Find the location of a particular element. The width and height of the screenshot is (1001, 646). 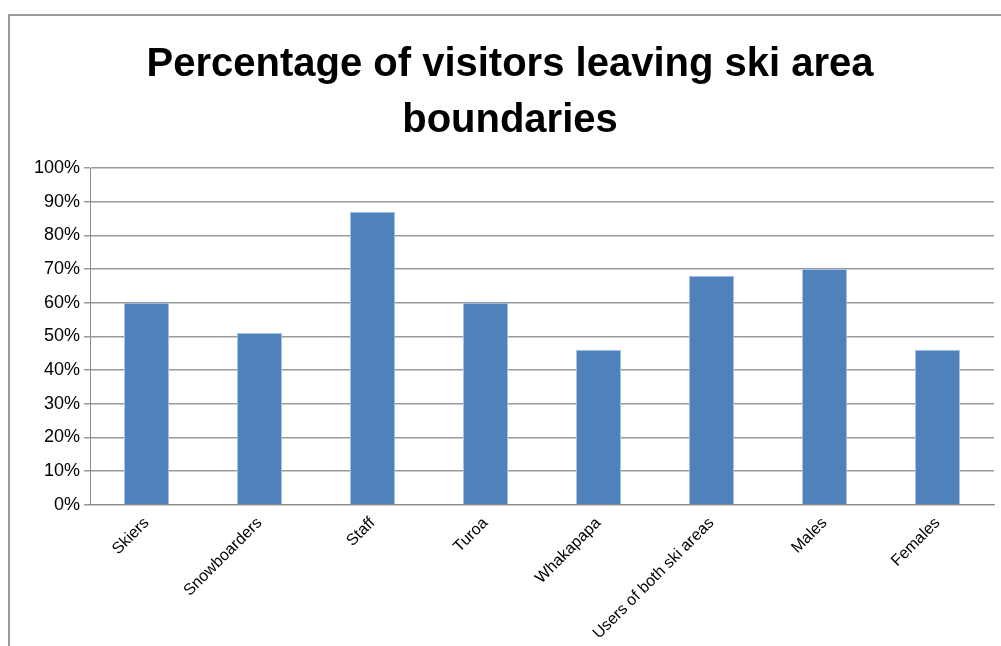

y-tick-label: 50% is located at coordinates (62, 335).